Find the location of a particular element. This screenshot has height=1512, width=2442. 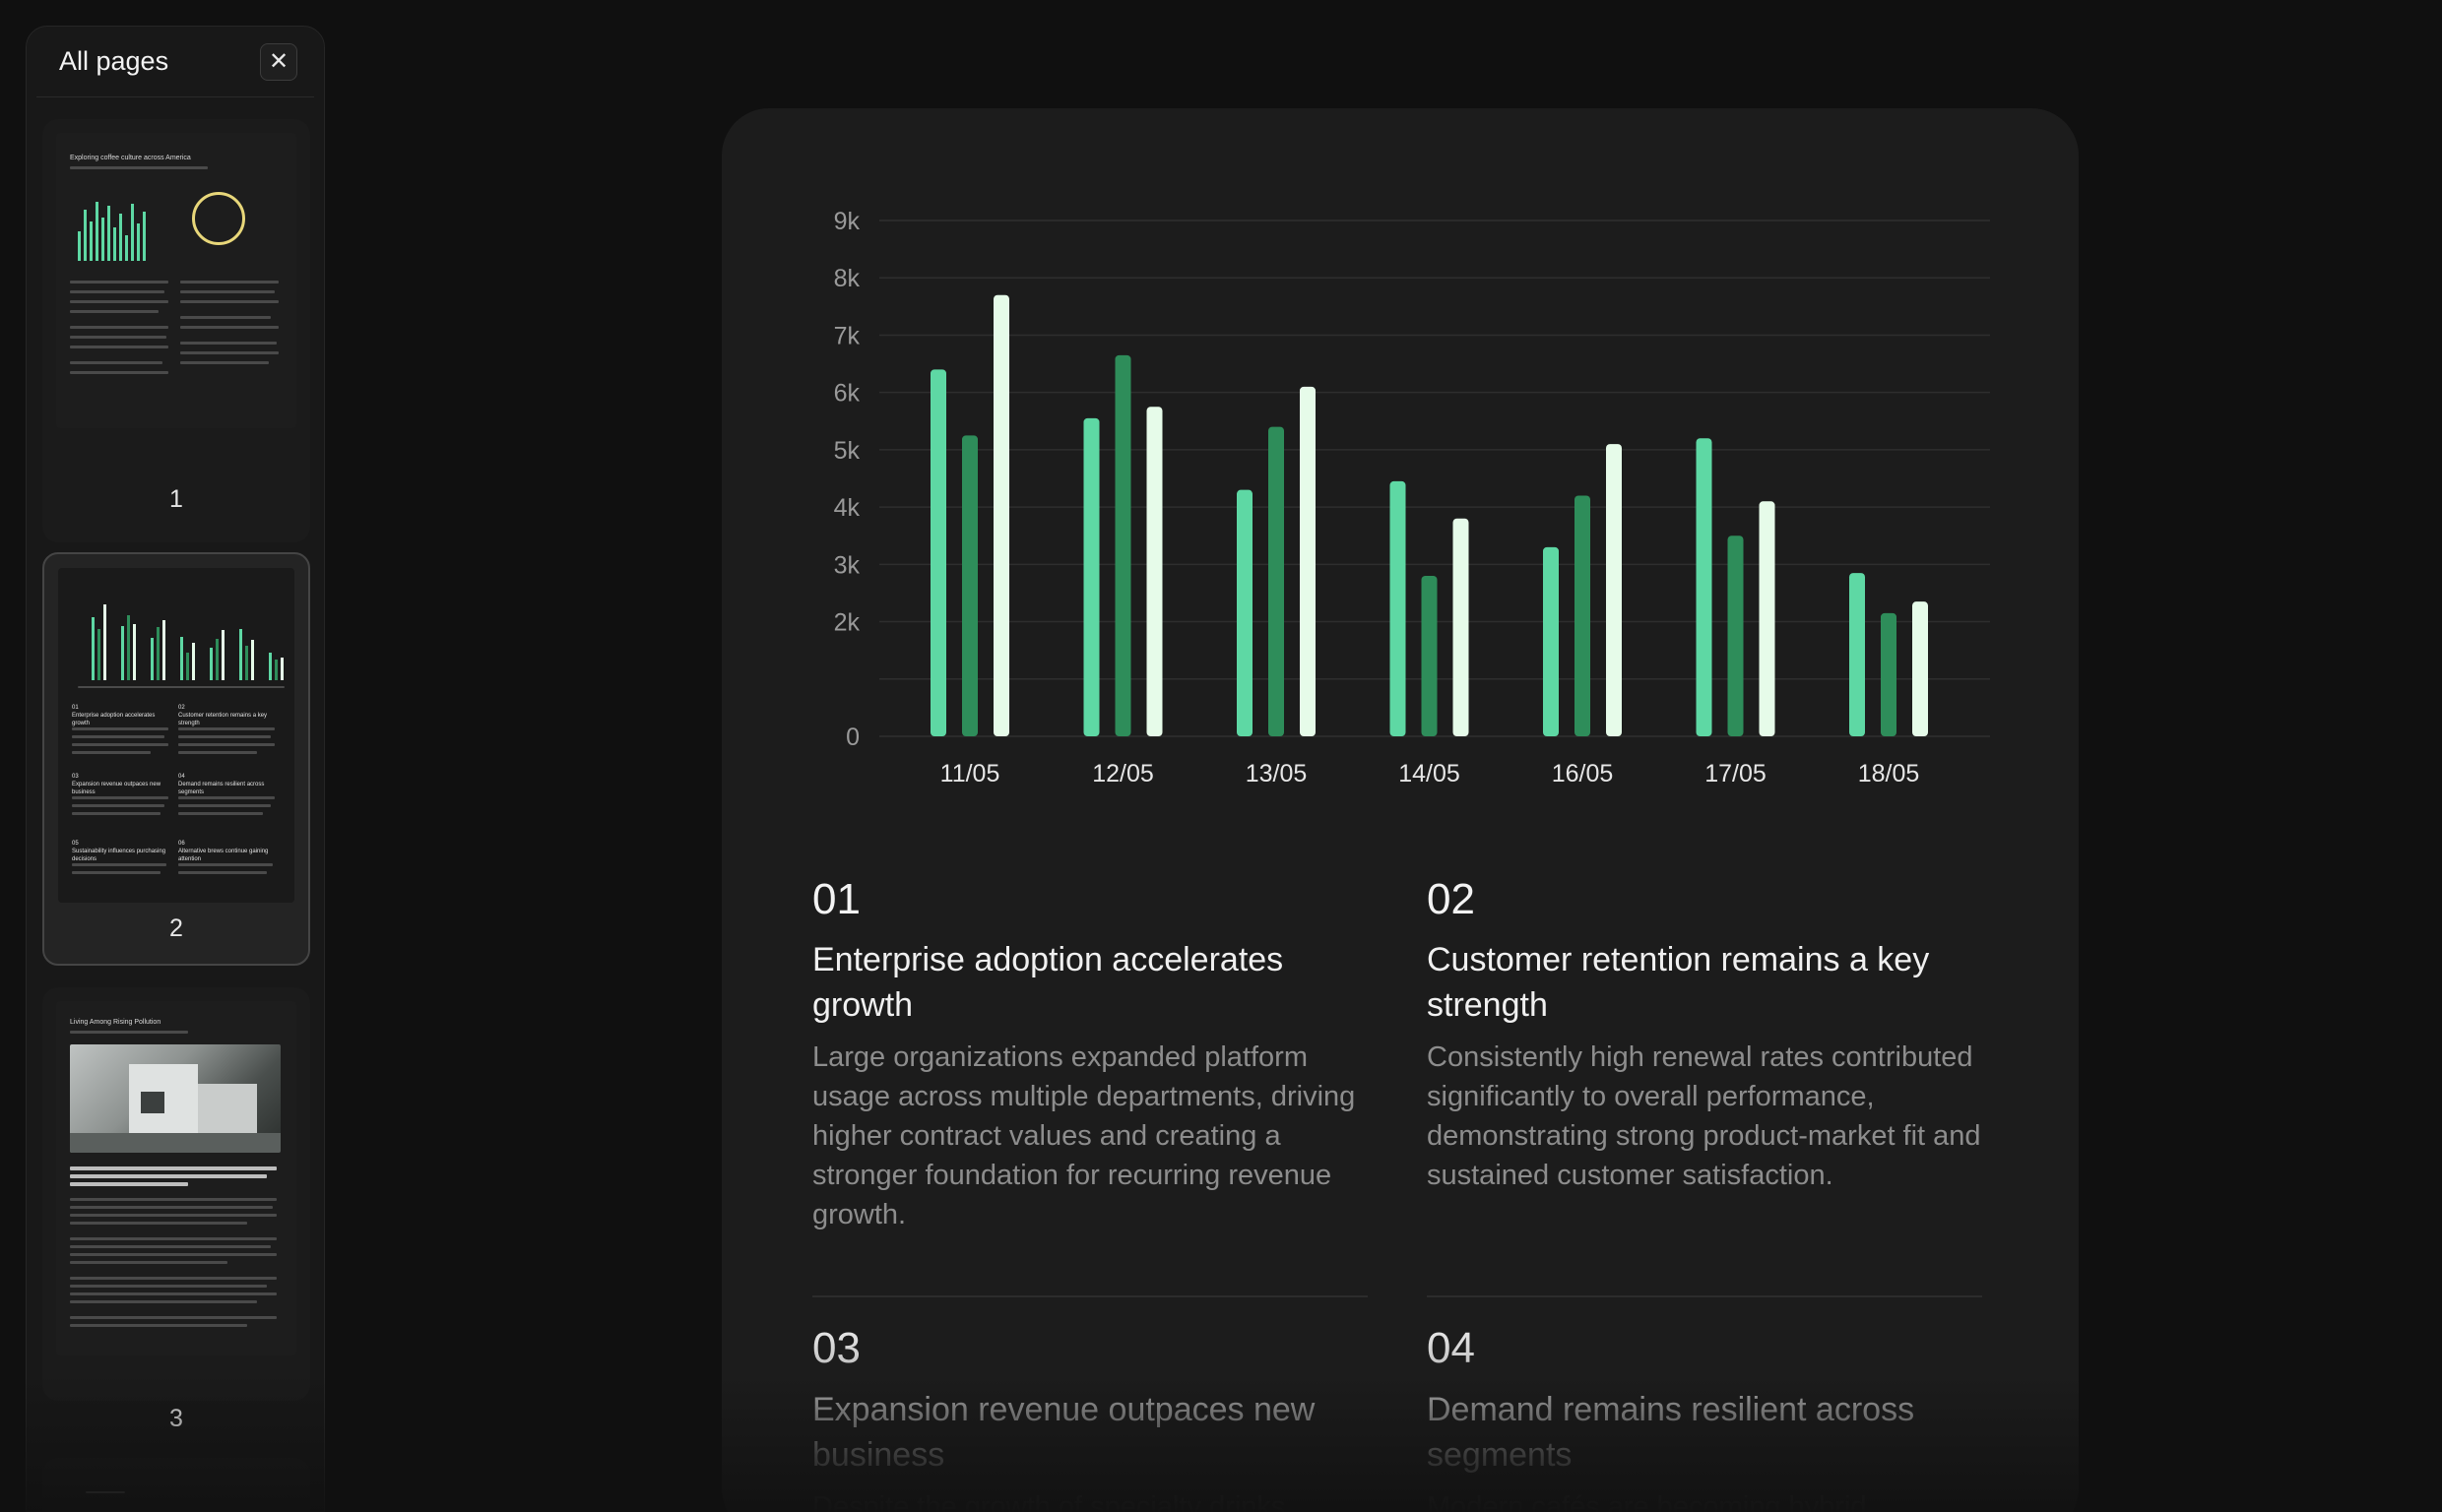

x-tick-label: 14/05 is located at coordinates (1429, 774).